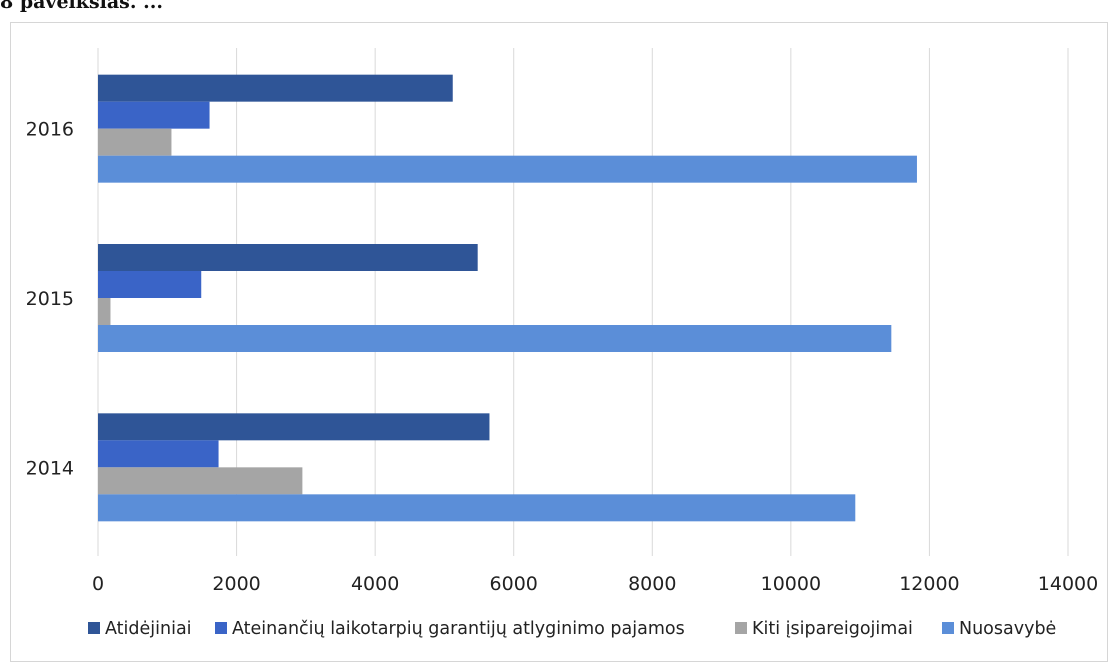 This screenshot has width=1115, height=668. What do you see at coordinates (832, 629) in the screenshot?
I see `legend-label: Kiti įsipareigojimai` at bounding box center [832, 629].